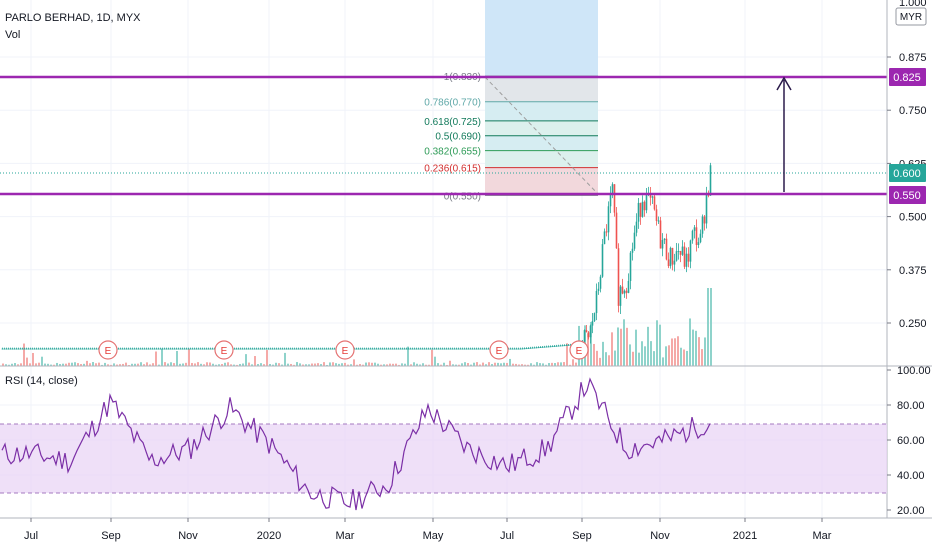 The width and height of the screenshot is (932, 555). I want to click on price-tick-label: 0.750, so click(913, 111).